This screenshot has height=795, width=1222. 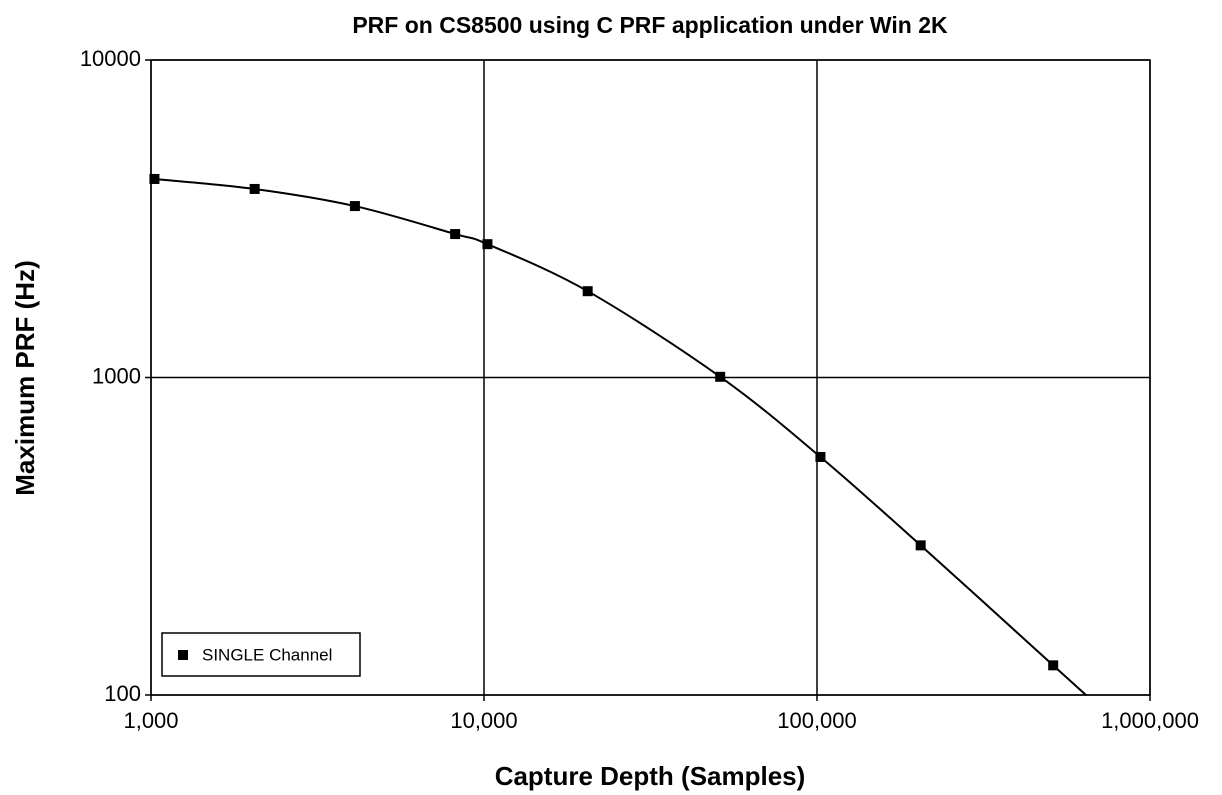 I want to click on x-tick-label: 100,000, so click(x=817, y=720).